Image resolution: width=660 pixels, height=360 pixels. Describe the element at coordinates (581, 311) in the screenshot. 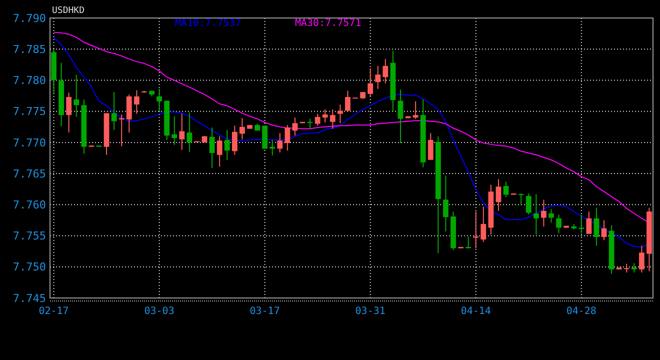

I see `x-tick-label: 04-28` at that location.